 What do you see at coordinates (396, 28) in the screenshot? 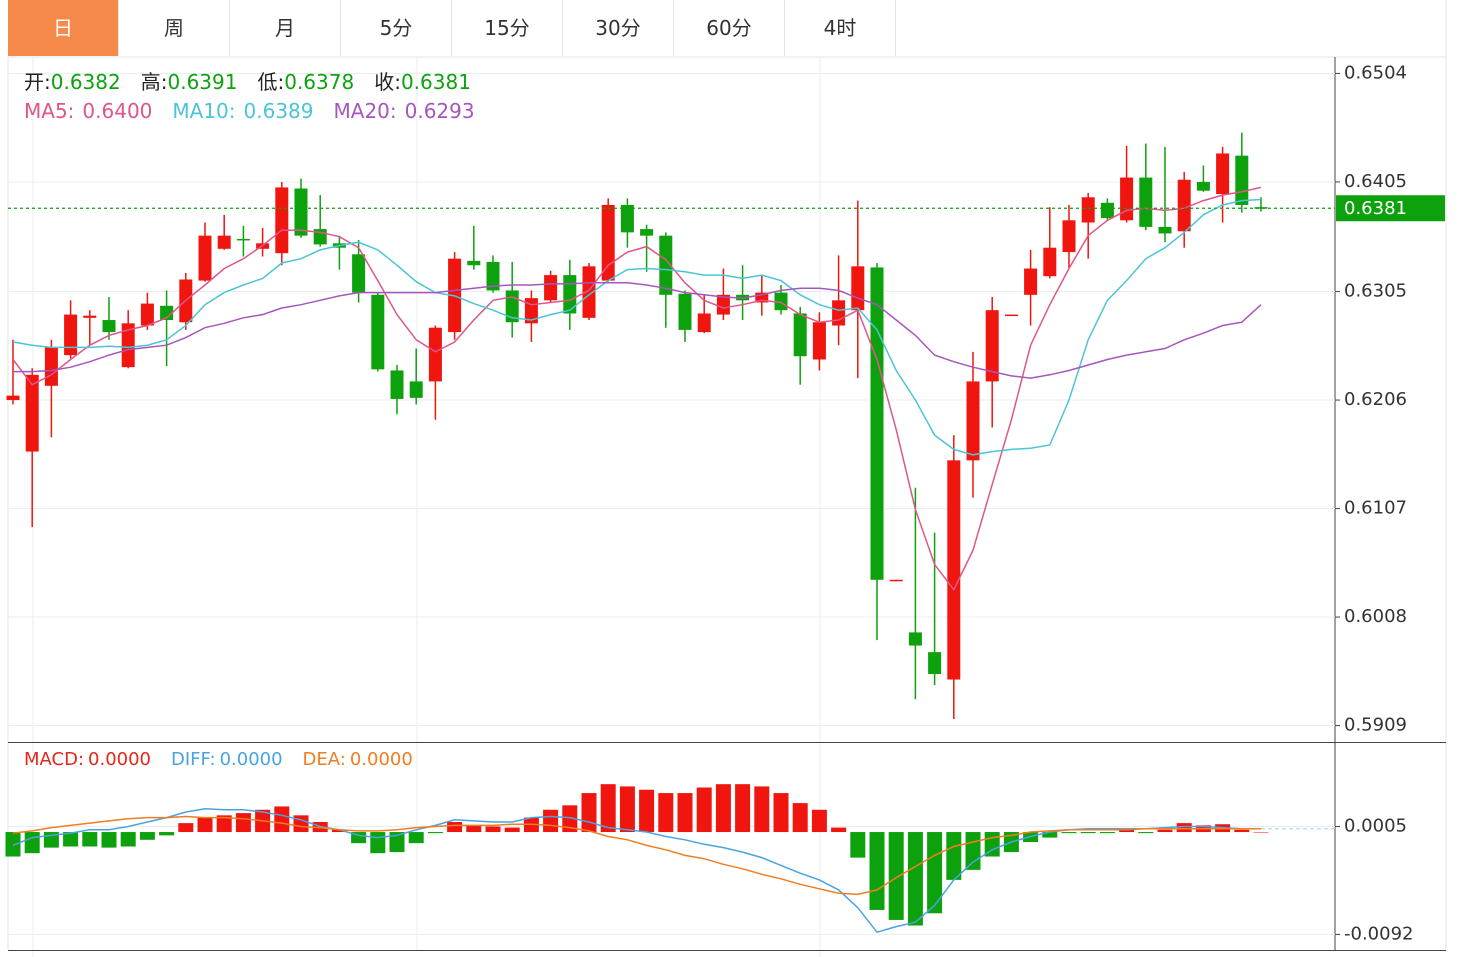
I see `period-tab: 5分` at bounding box center [396, 28].